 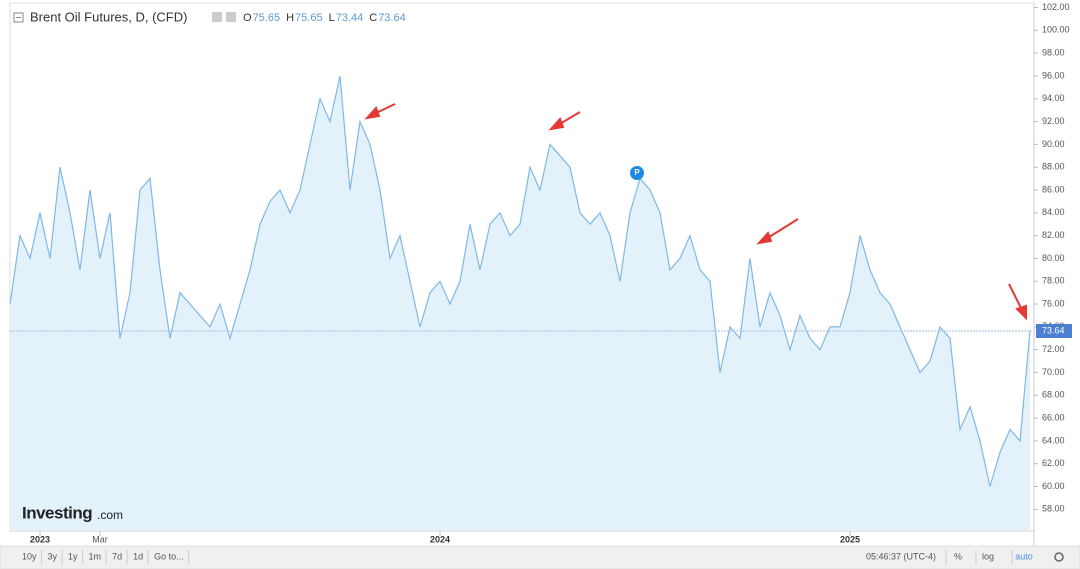 What do you see at coordinates (1053, 440) in the screenshot?
I see `y-tick-label: 64.00` at bounding box center [1053, 440].